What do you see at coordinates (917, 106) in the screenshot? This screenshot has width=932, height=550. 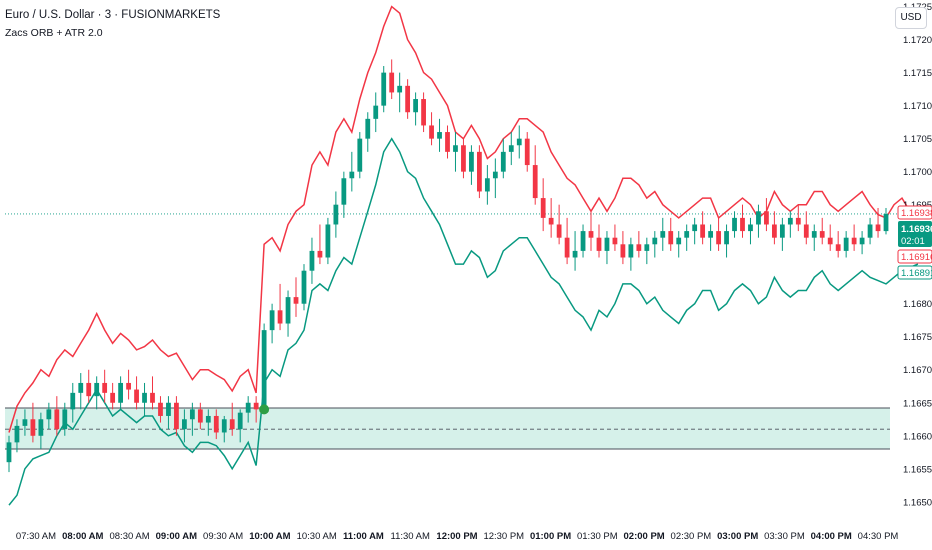 I see `y-tick-label: 1.17100` at bounding box center [917, 106].